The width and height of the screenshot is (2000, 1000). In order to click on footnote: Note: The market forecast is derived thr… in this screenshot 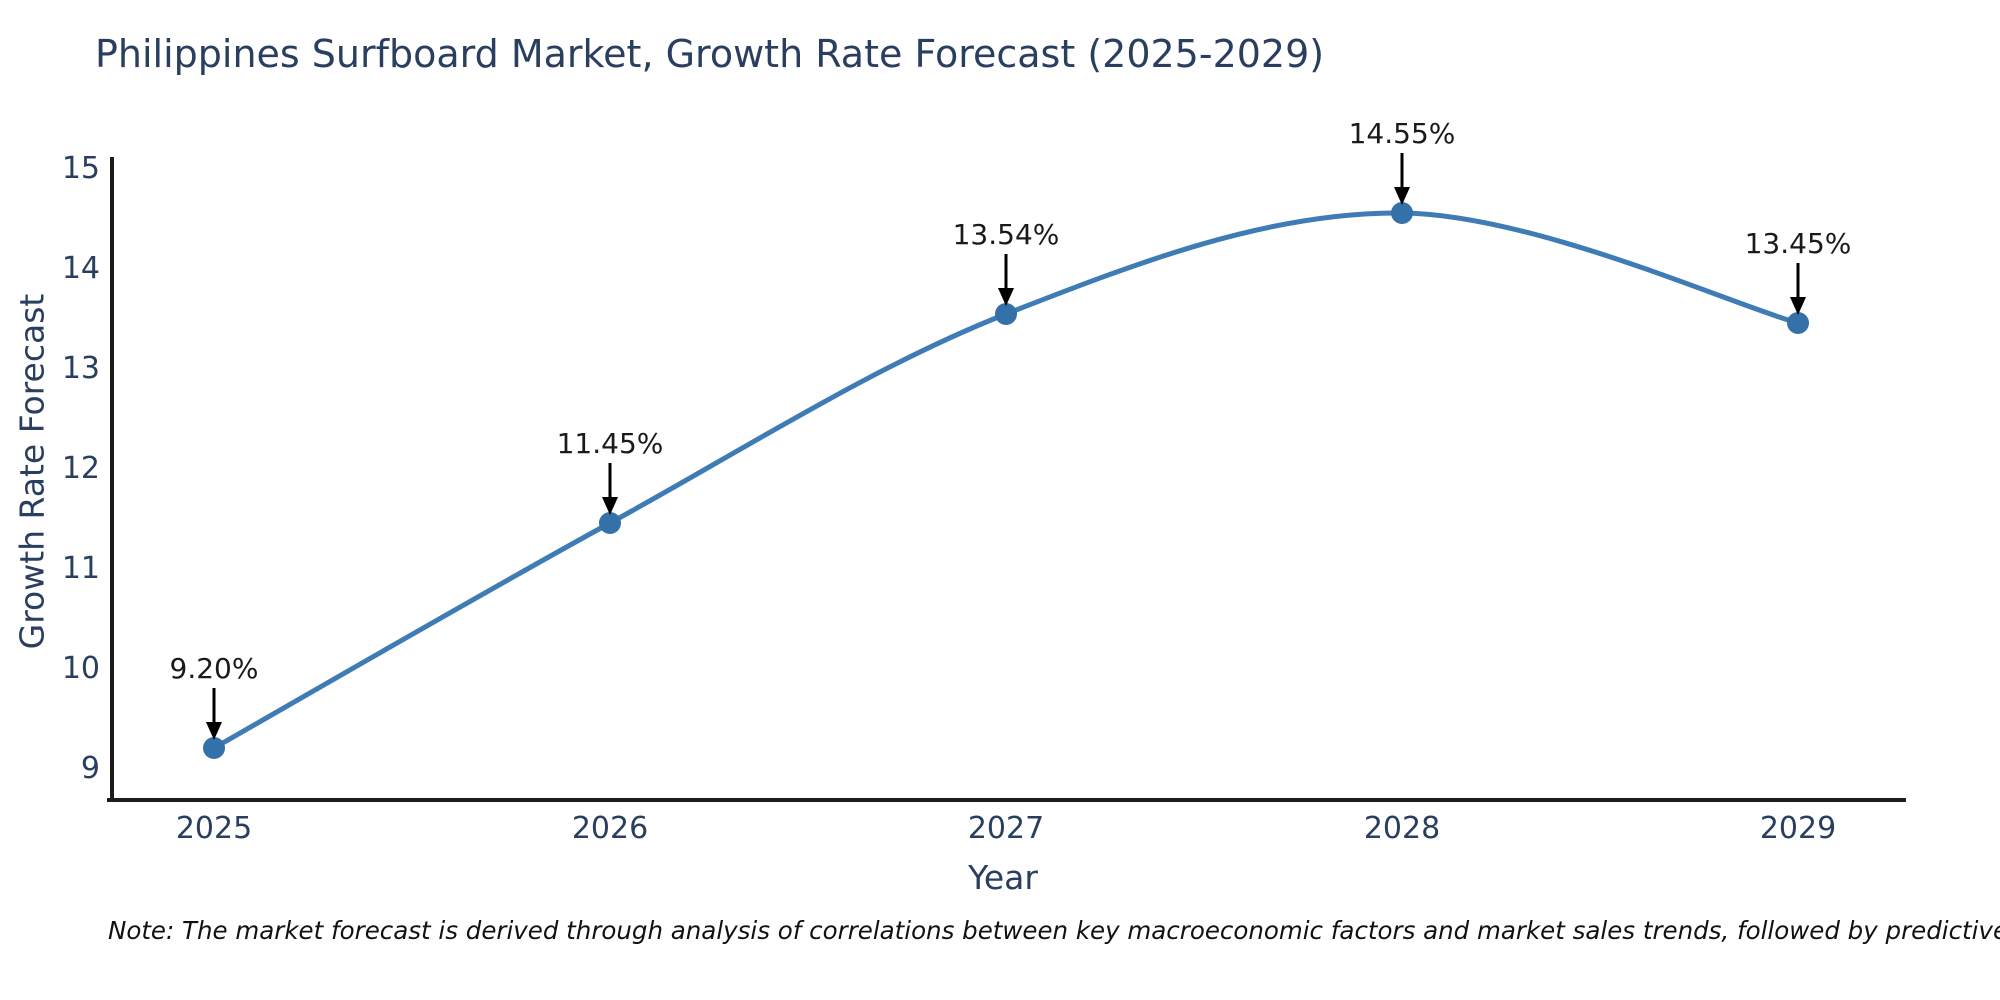, I will do `click(1054, 930)`.